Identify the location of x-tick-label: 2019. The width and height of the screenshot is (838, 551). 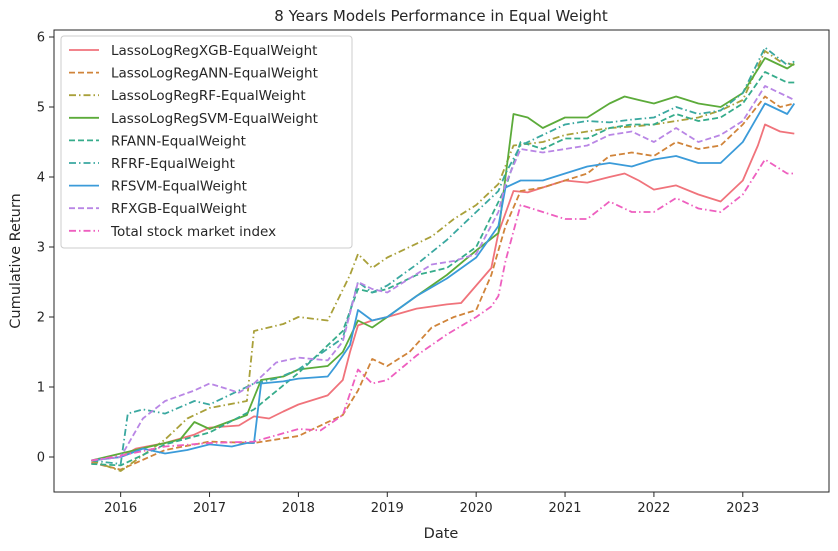
(387, 508).